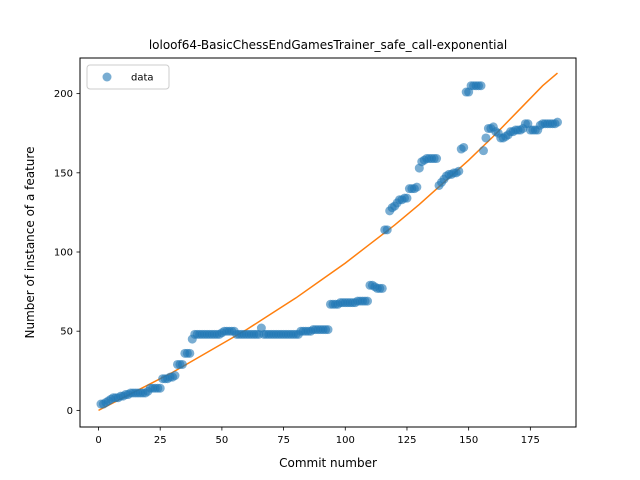 This screenshot has height=480, width=640. What do you see at coordinates (63, 253) in the screenshot?
I see `y-tick-label: 100` at bounding box center [63, 253].